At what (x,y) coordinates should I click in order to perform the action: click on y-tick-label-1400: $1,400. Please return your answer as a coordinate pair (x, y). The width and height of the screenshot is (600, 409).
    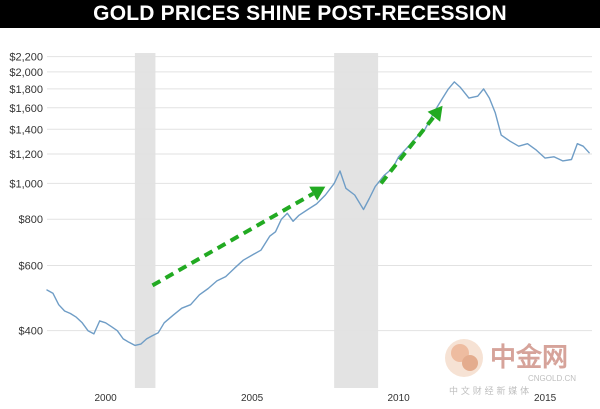
    Looking at the image, I should click on (26, 130).